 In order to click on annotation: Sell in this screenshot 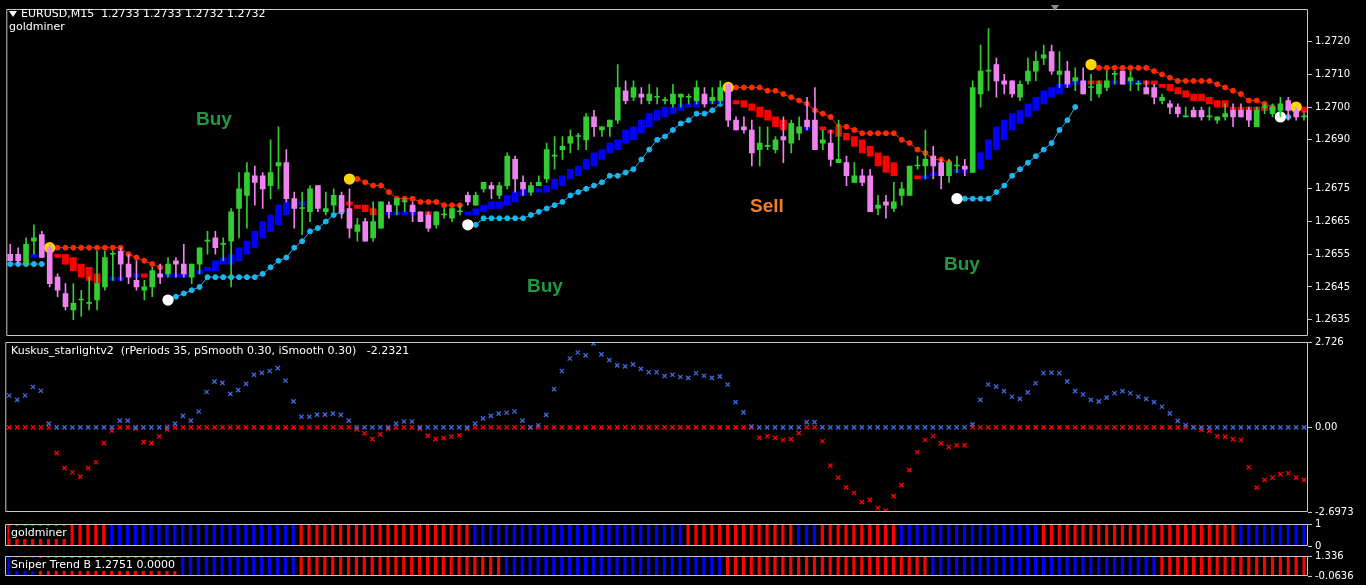, I will do `click(767, 206)`.